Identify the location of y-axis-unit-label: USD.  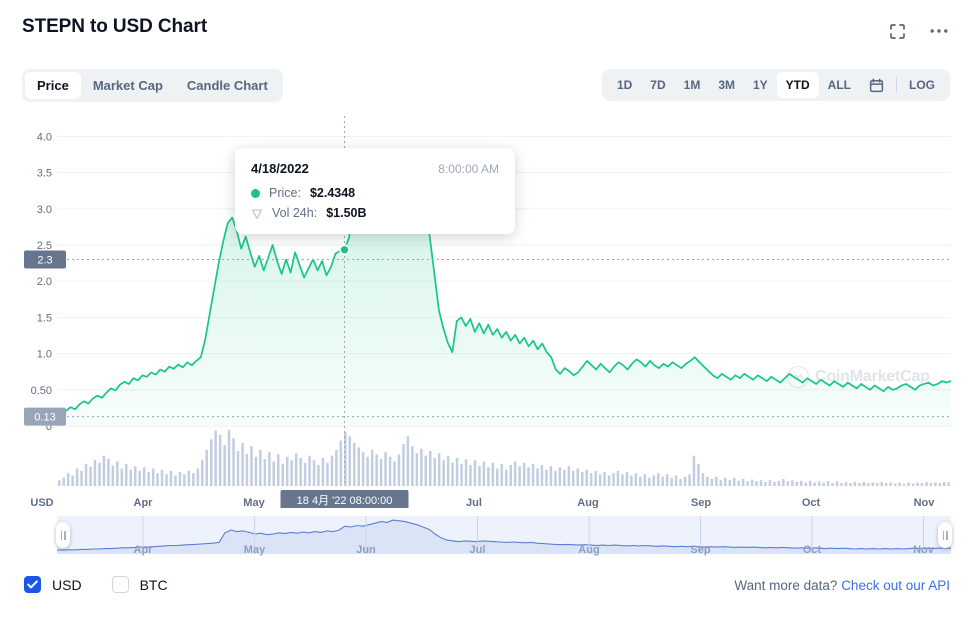
(41, 502).